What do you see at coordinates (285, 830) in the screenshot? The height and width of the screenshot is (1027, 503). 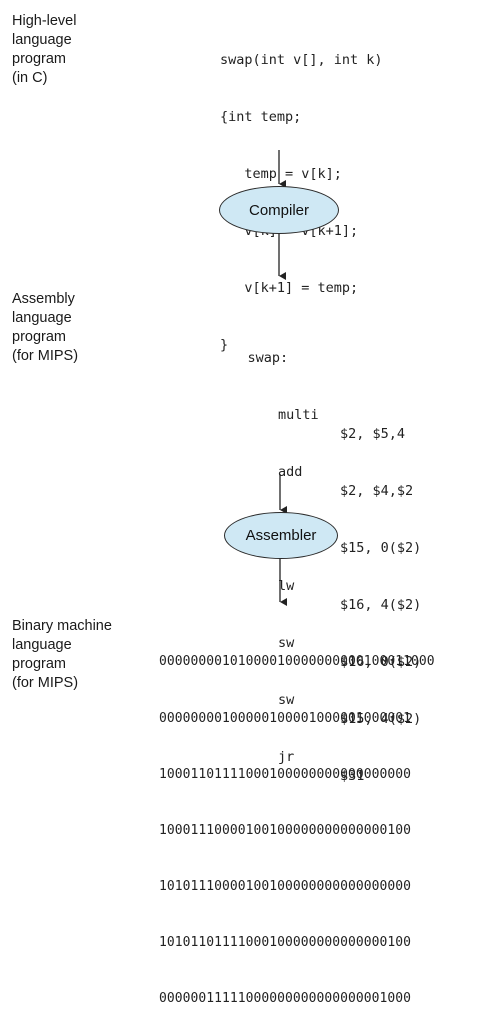 I see `binary-line: 10001110000100100000000000000100` at bounding box center [285, 830].